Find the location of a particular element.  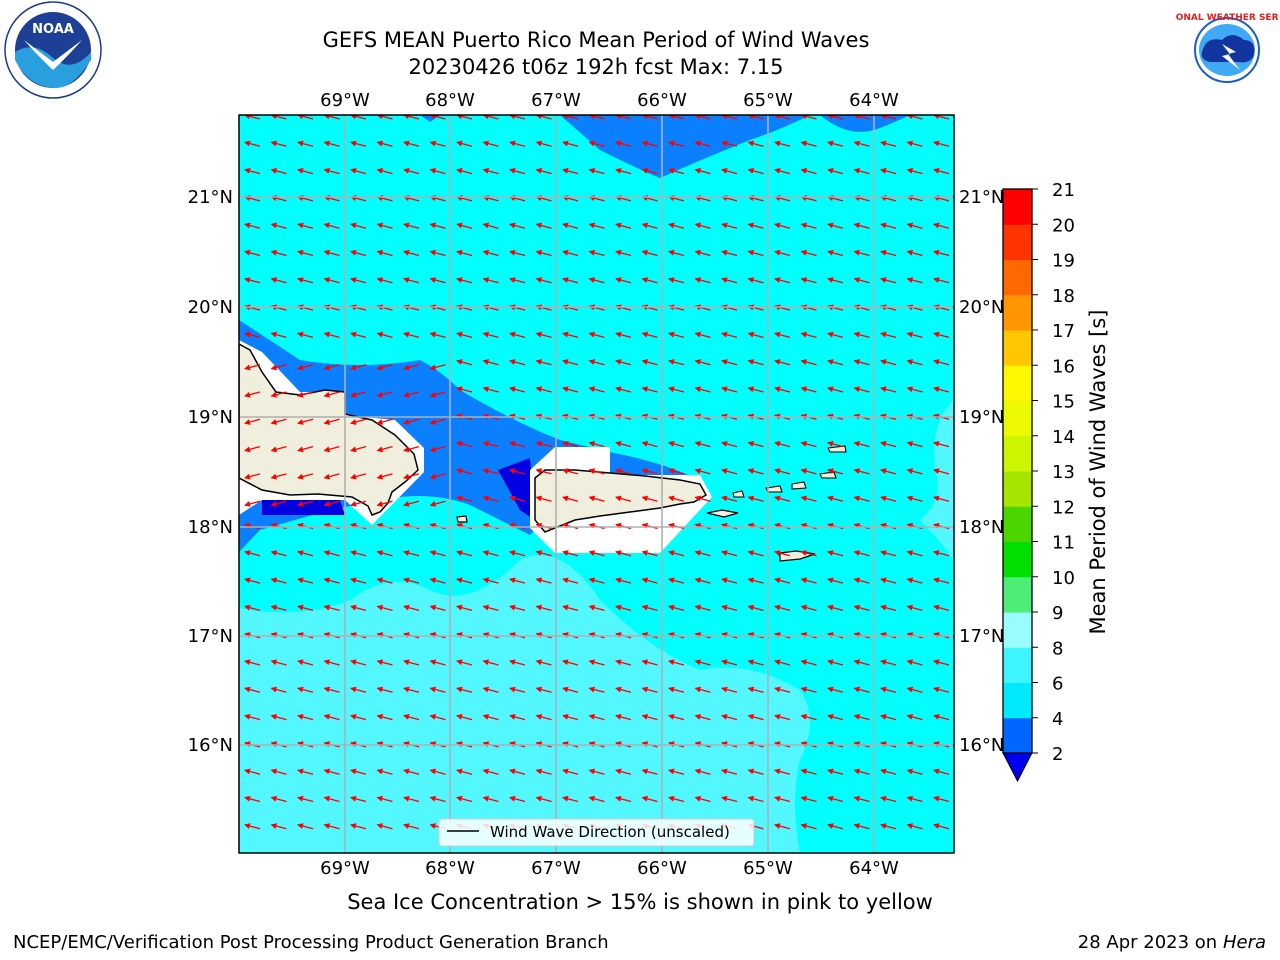

lat-label-left: 21°N is located at coordinates (210, 197).